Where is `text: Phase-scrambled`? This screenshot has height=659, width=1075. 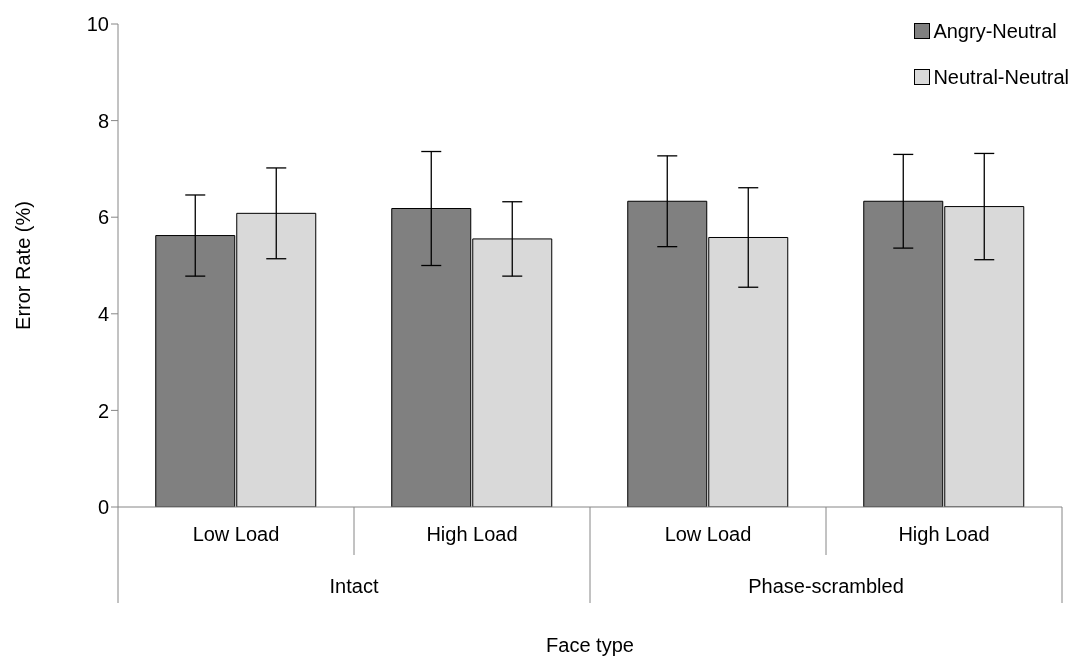 text: Phase-scrambled is located at coordinates (826, 586).